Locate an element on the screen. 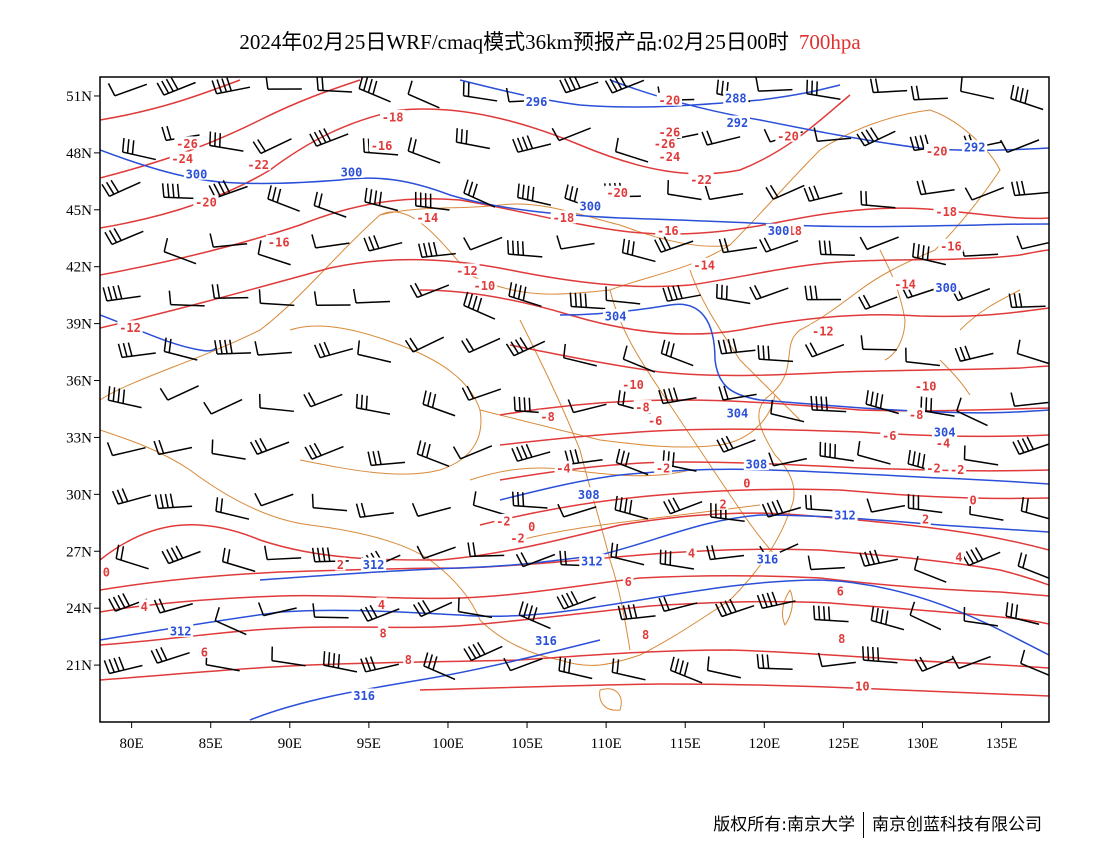  height-label: 300 is located at coordinates (779, 231).